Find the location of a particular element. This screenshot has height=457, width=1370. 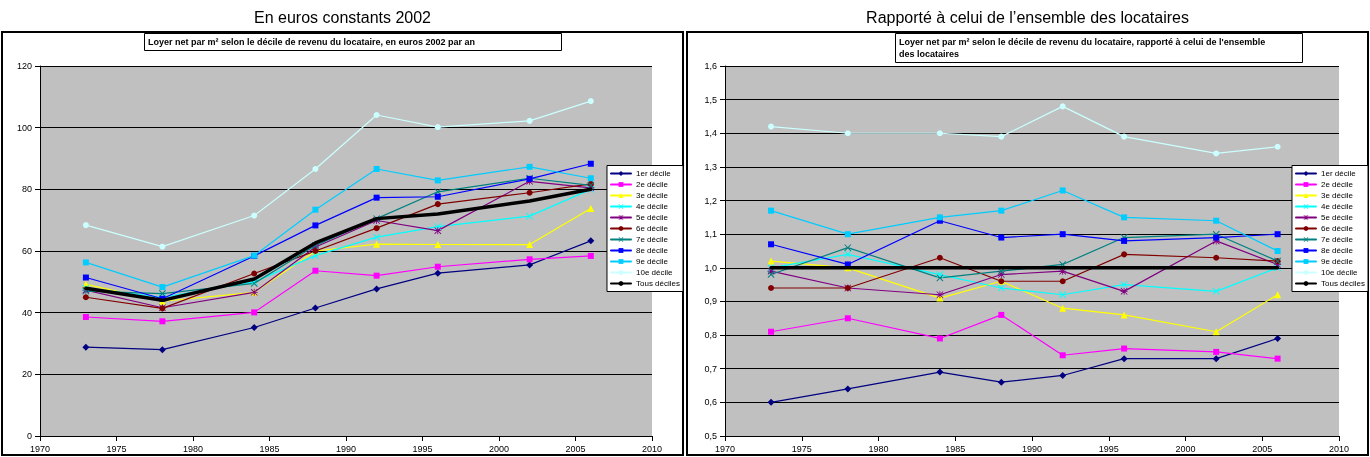

y-tick-label: 1,1 is located at coordinates (710, 234).